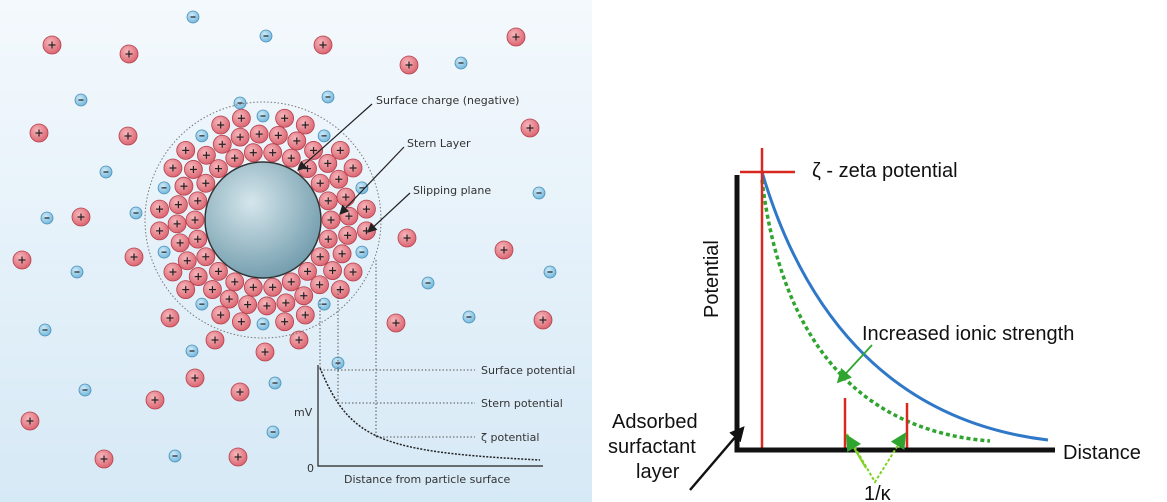  What do you see at coordinates (1102, 453) in the screenshot?
I see `axis-label: Distance` at bounding box center [1102, 453].